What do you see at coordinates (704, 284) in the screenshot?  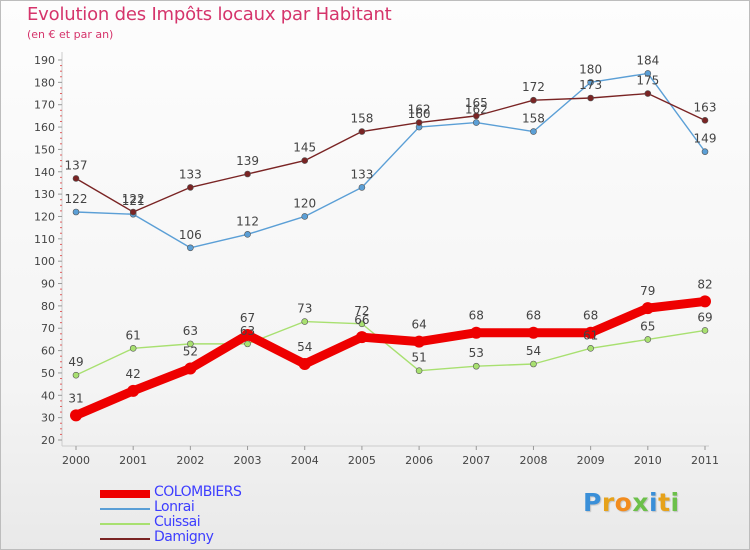 I see `data-label-colombiers: 82` at bounding box center [704, 284].